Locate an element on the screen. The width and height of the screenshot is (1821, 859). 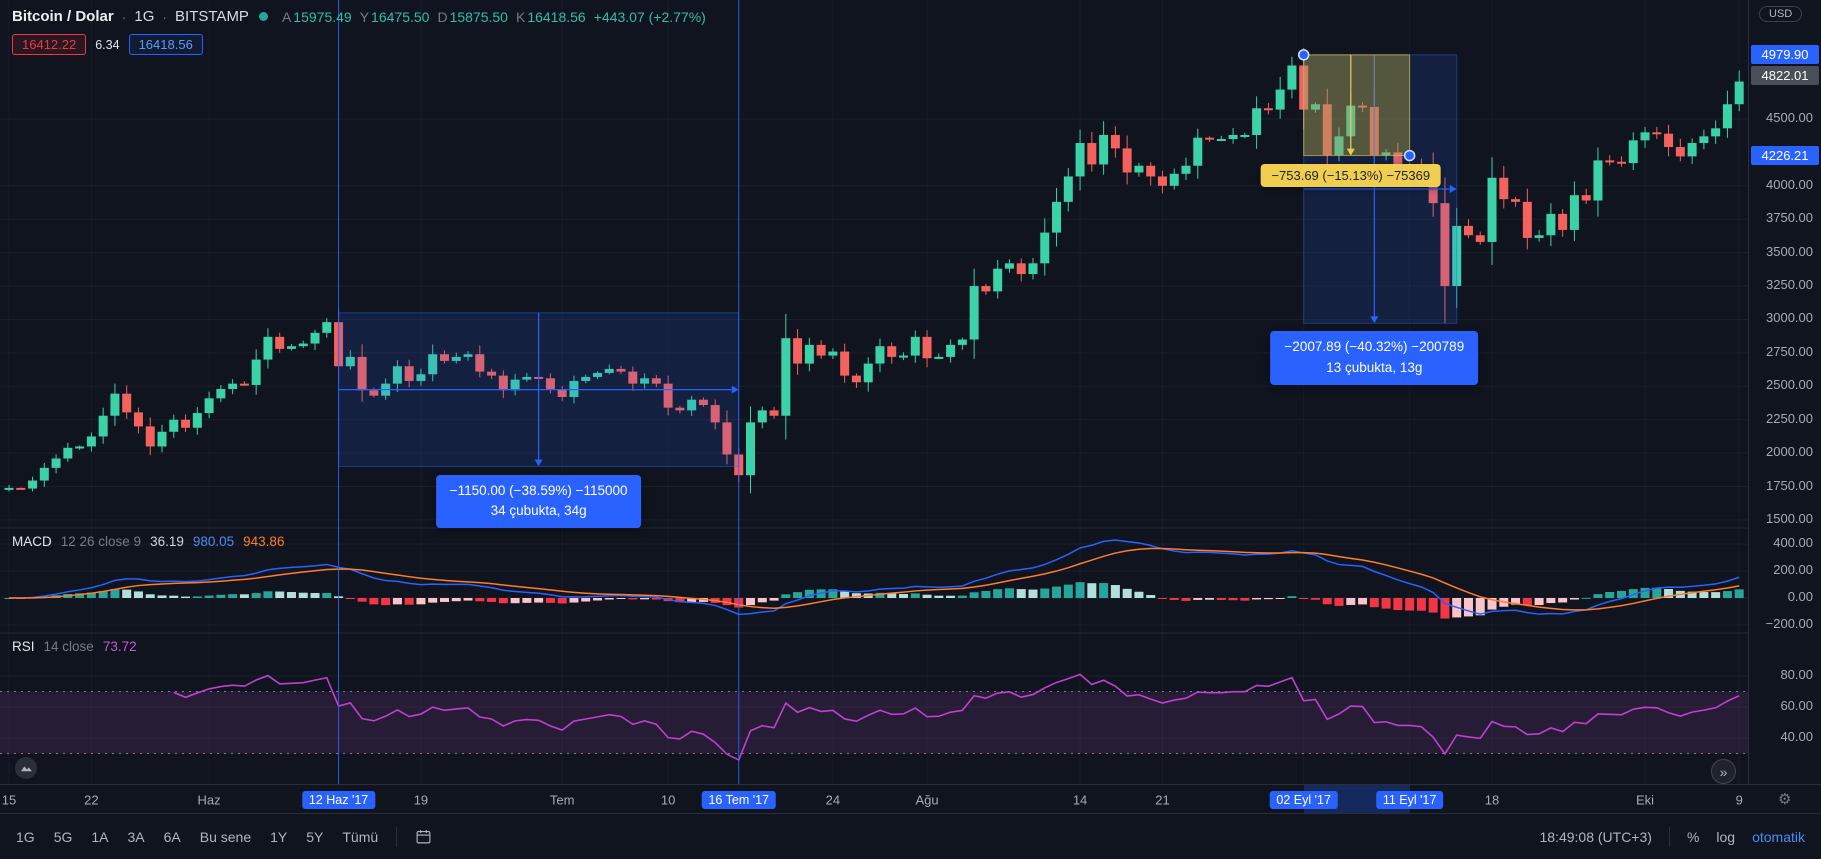
clock-label: 18:49:08 (UTC+3) is located at coordinates (1595, 836).